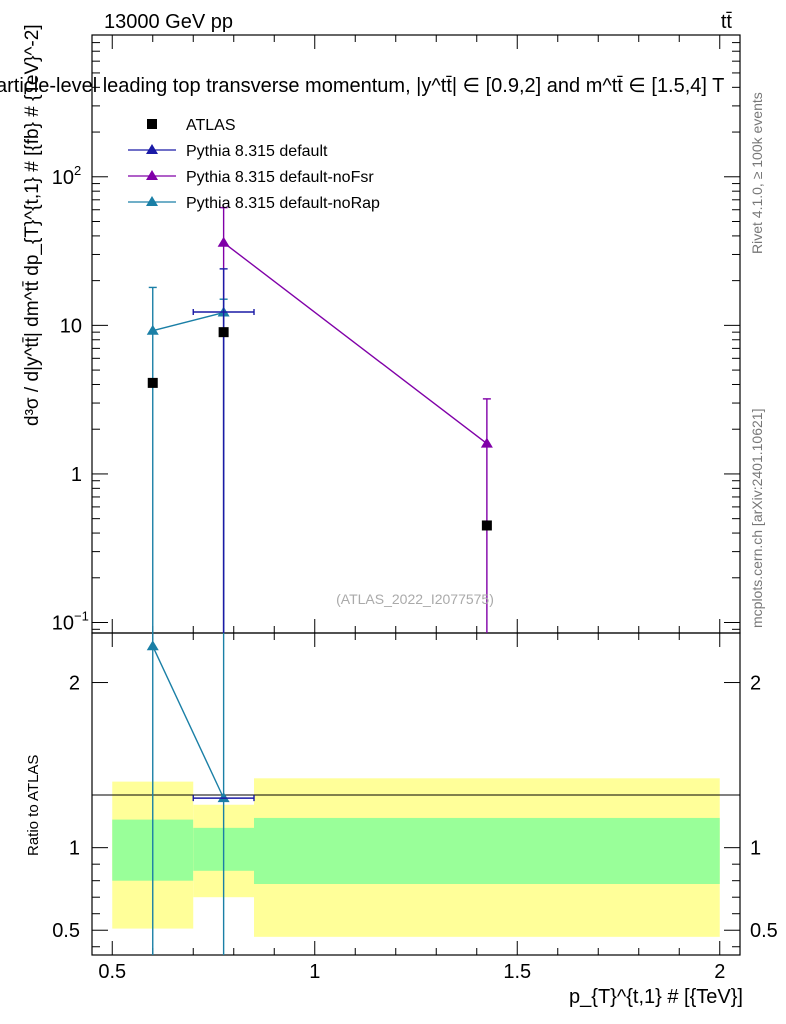 The height and width of the screenshot is (1024, 786). Describe the element at coordinates (719, 972) in the screenshot. I see `x-tick-label: 2` at that location.